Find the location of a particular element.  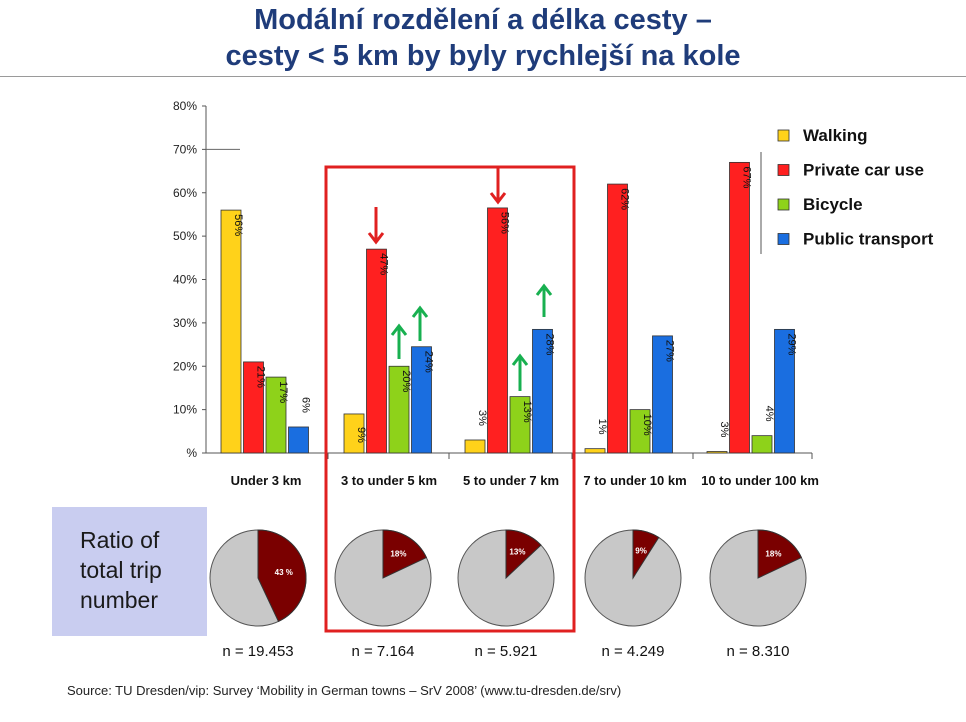

y-tick-label: 40% is located at coordinates (185, 280).